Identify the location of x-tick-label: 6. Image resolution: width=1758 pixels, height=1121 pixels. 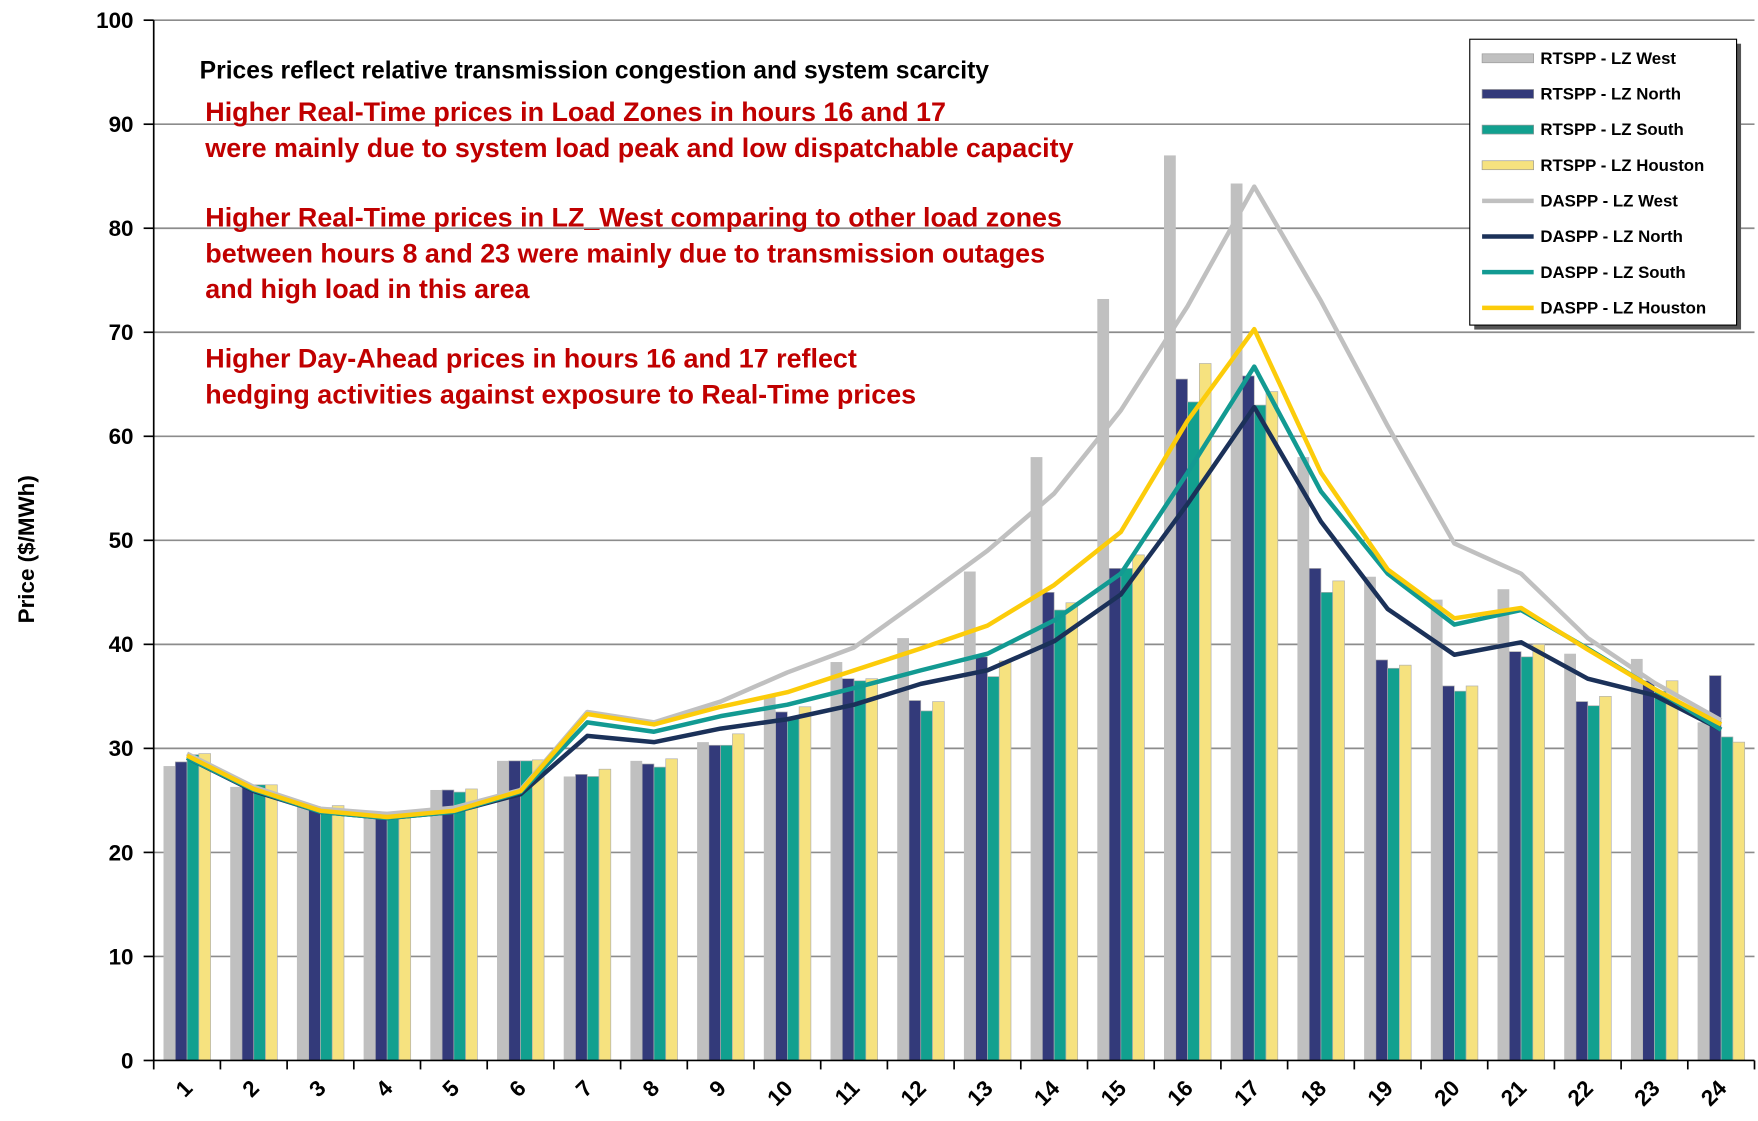
(517, 1088).